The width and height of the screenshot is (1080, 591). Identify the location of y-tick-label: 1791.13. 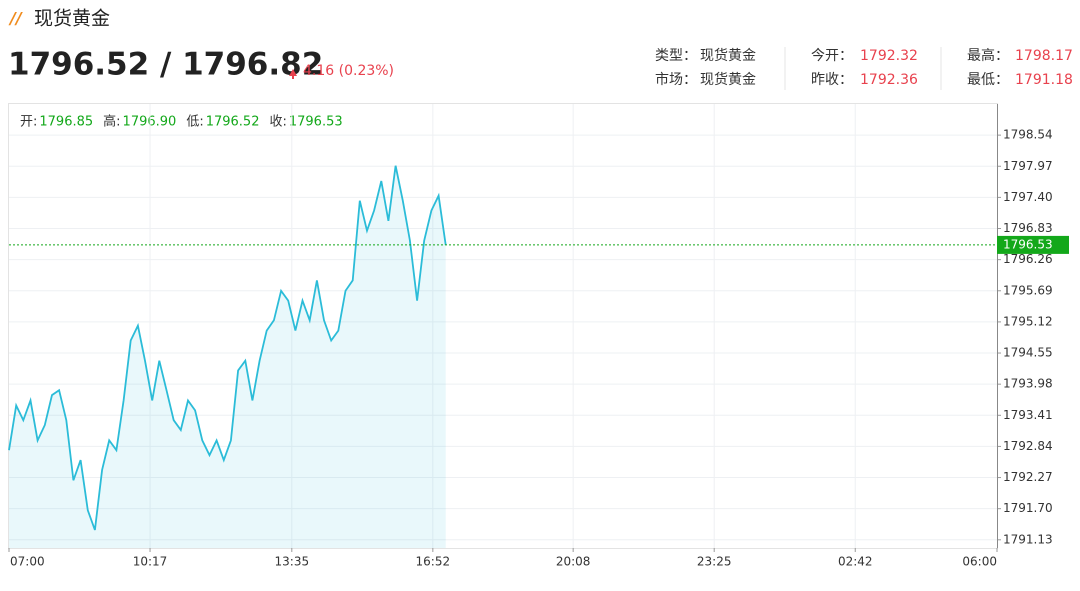
(1028, 539).